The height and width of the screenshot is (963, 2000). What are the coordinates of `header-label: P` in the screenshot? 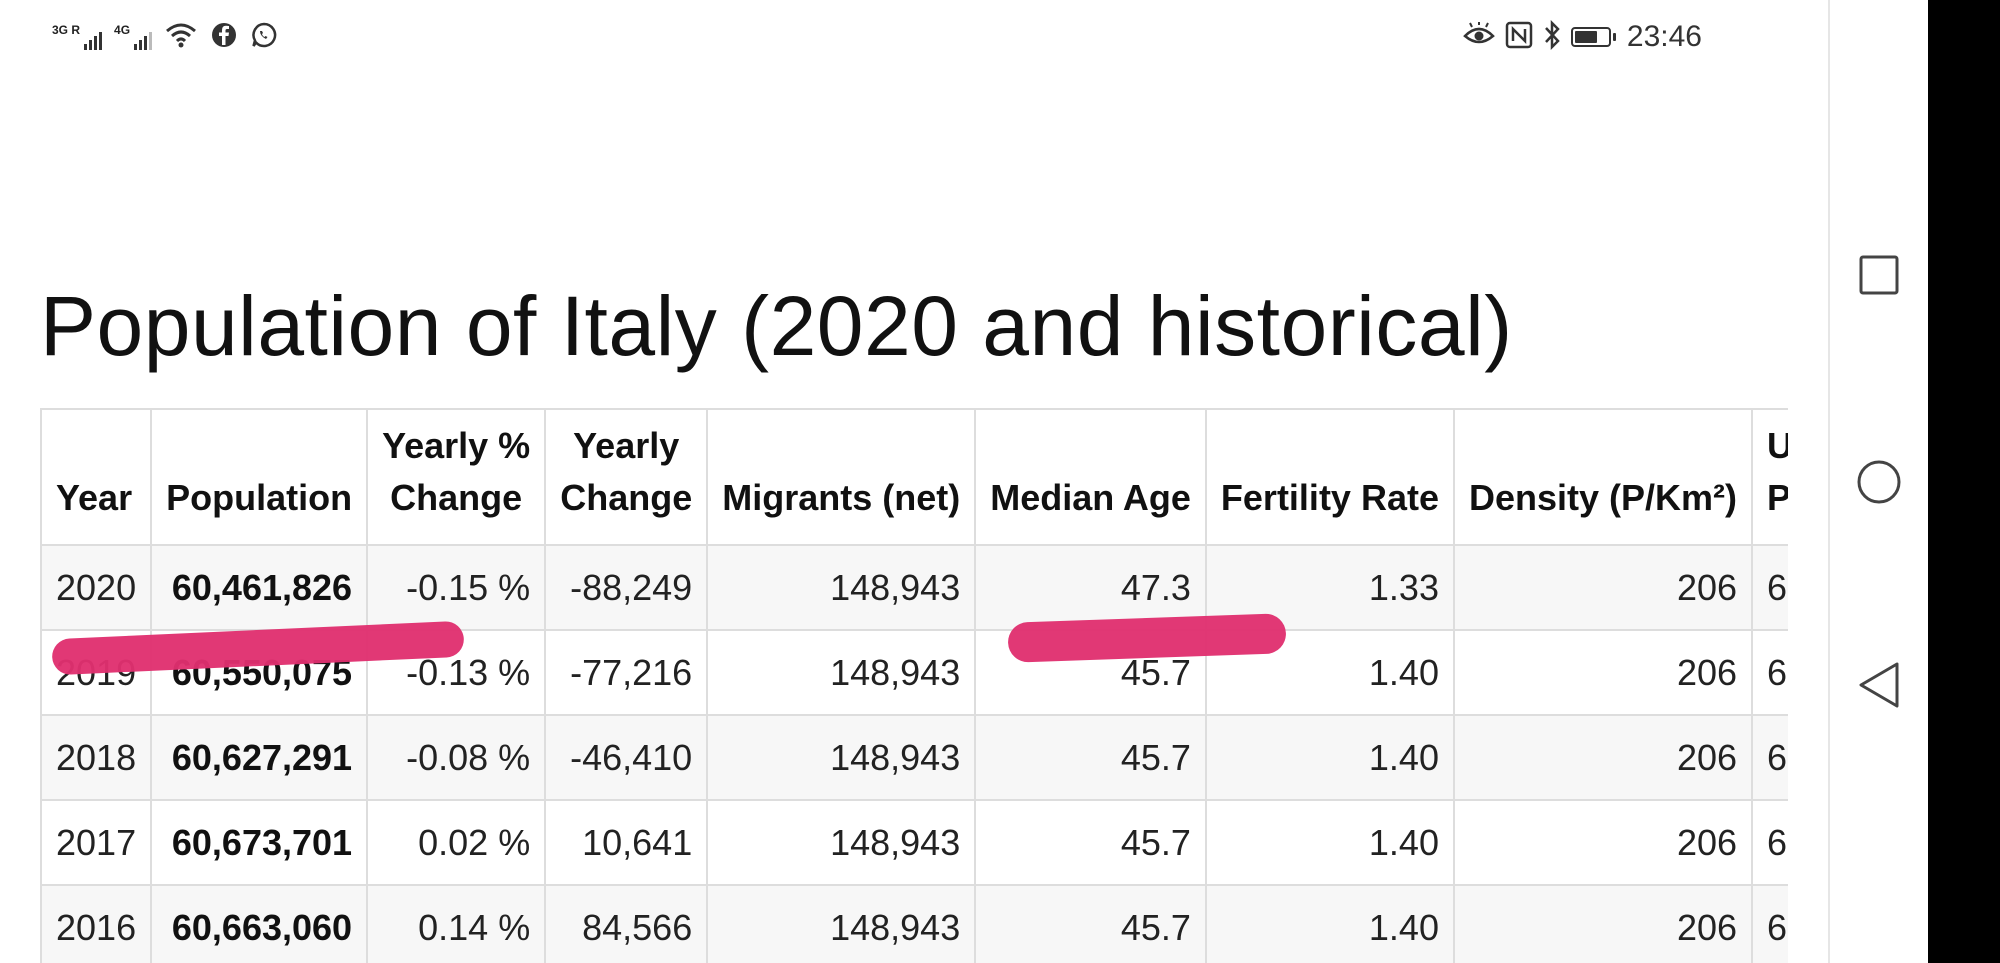 It's located at (1777, 497).